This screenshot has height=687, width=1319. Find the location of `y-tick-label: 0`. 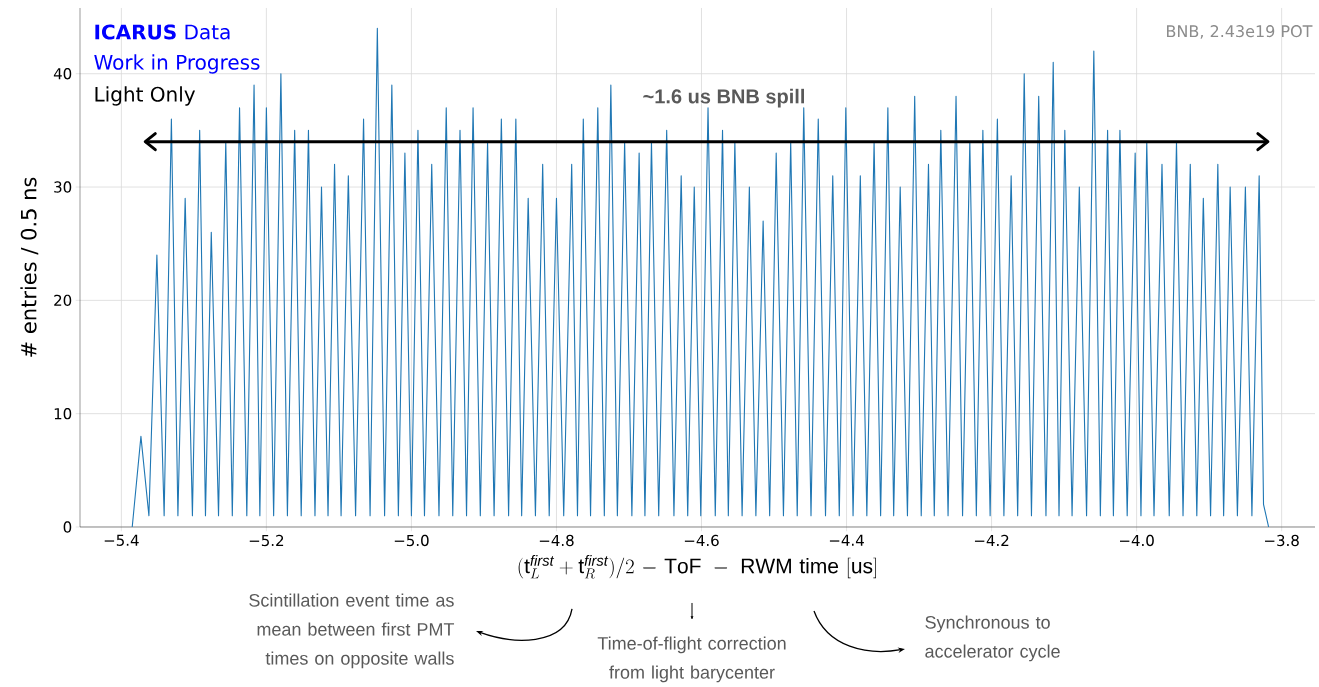

y-tick-label: 0 is located at coordinates (67, 527).